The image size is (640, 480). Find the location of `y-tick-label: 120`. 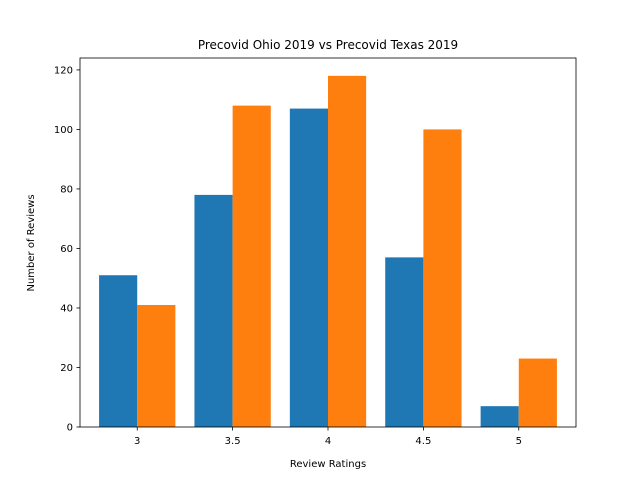

y-tick-label: 120 is located at coordinates (63, 70).